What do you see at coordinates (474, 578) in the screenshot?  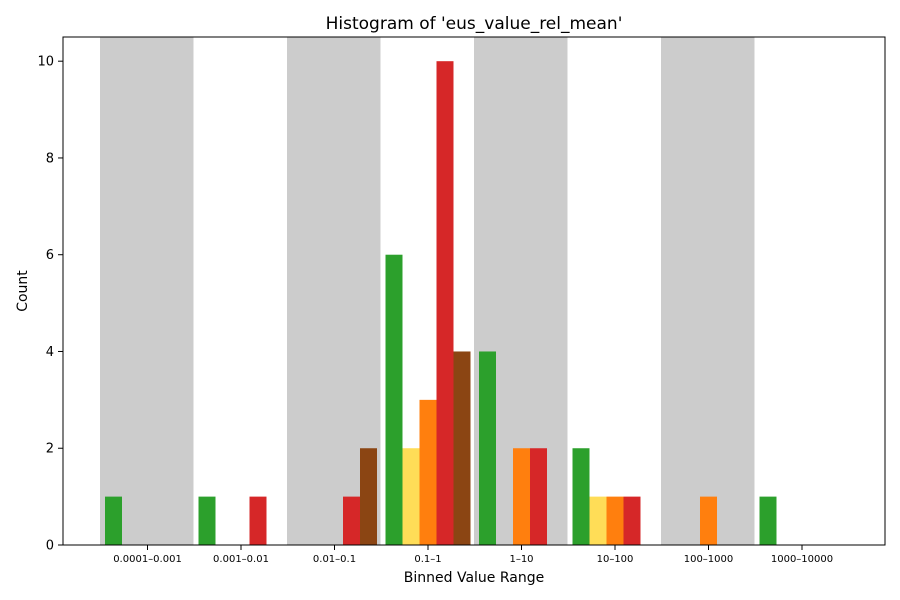 I see `x-axis-label: Binned Value Range` at bounding box center [474, 578].